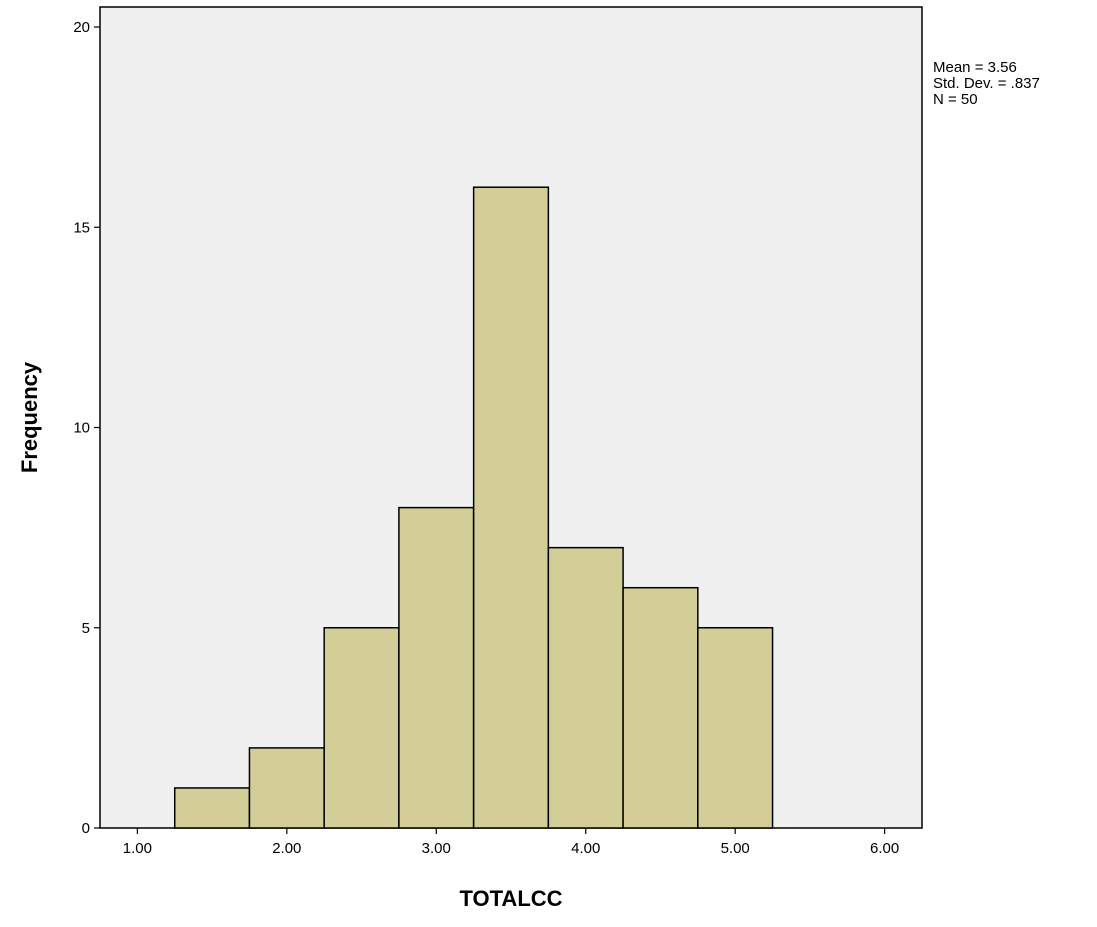 This screenshot has width=1097, height=927. What do you see at coordinates (986, 83) in the screenshot?
I see `stat-std-dev: Std. Dev. = .837` at bounding box center [986, 83].